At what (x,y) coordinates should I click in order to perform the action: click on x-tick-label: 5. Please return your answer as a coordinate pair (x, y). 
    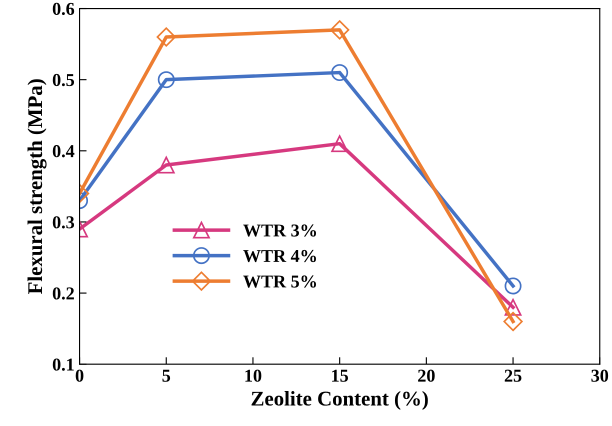
    Looking at the image, I should click on (166, 376).